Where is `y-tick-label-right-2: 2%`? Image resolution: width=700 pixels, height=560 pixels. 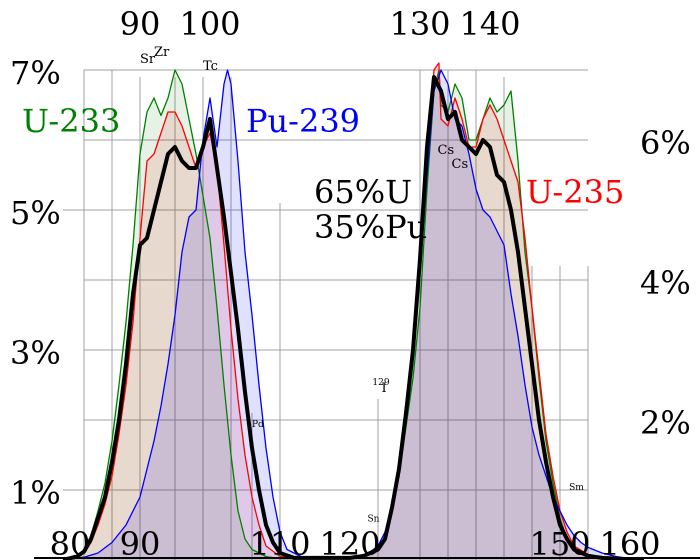 y-tick-label-right-2: 2% is located at coordinates (665, 423).